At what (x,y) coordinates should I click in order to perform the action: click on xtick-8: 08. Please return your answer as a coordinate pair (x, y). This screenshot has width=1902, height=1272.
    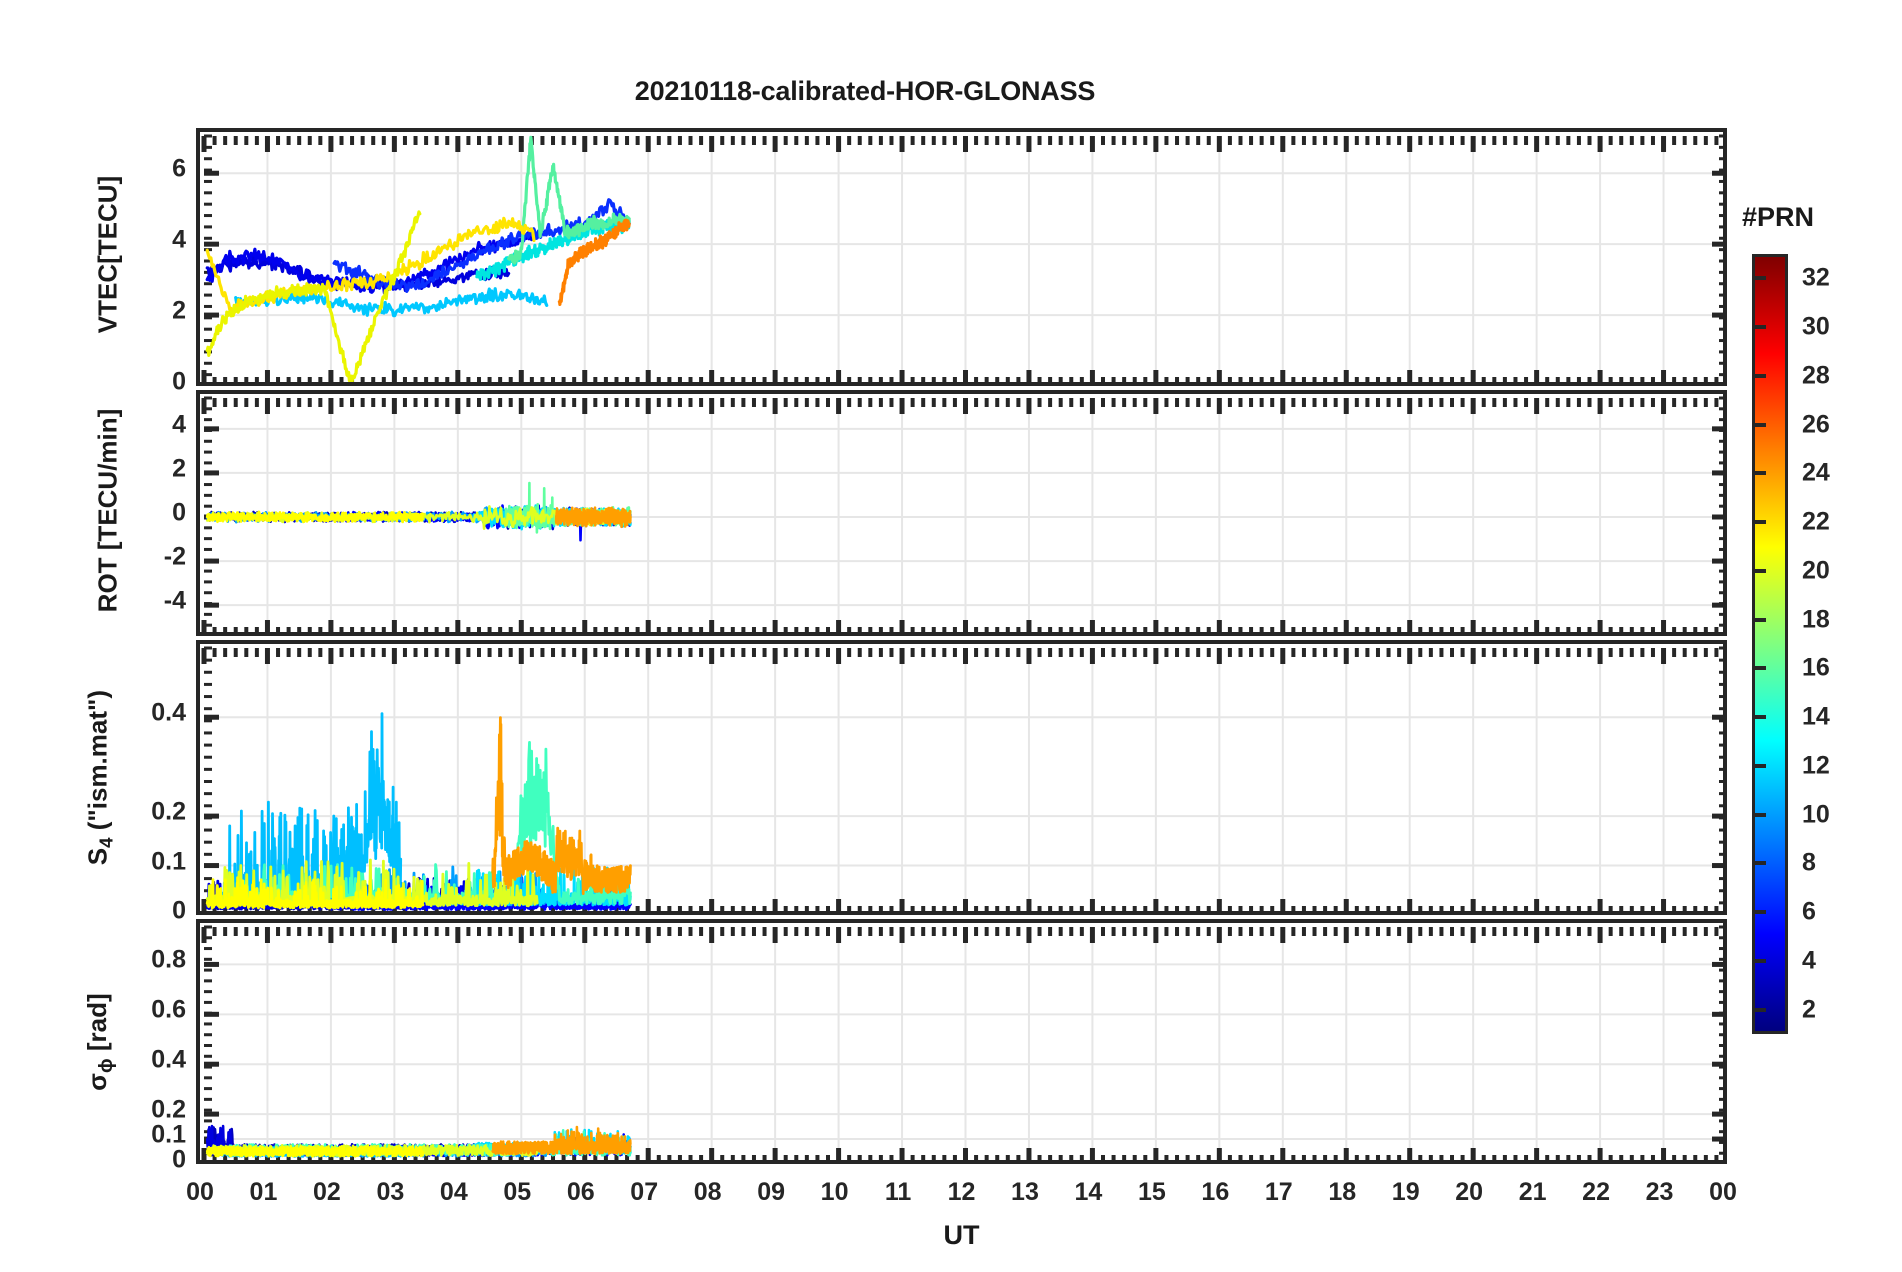
    Looking at the image, I should click on (707, 1192).